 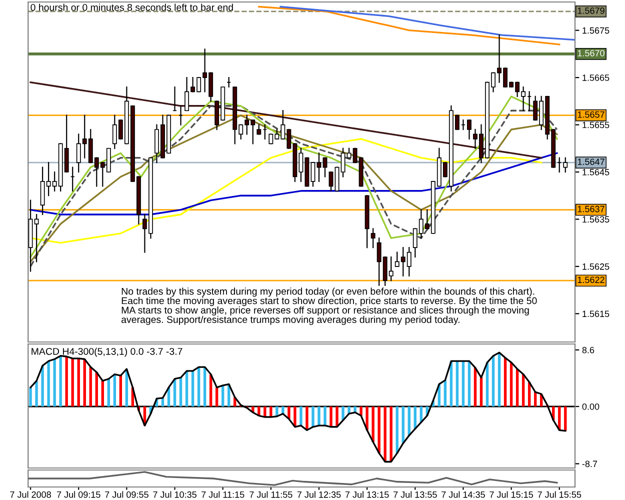 What do you see at coordinates (30, 494) in the screenshot?
I see `x-tick-label: 7 Jul 2008` at bounding box center [30, 494].